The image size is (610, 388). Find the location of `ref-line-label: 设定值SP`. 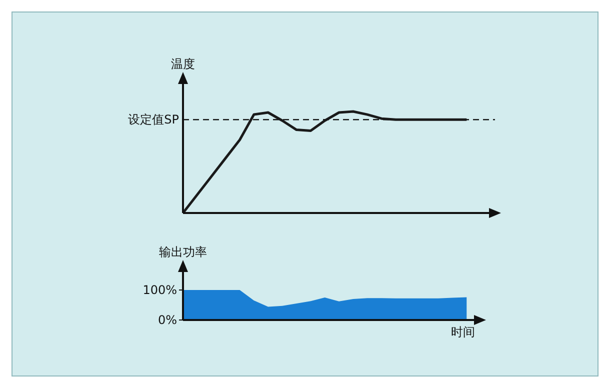

ref-line-label: 设定值SP is located at coordinates (153, 119).